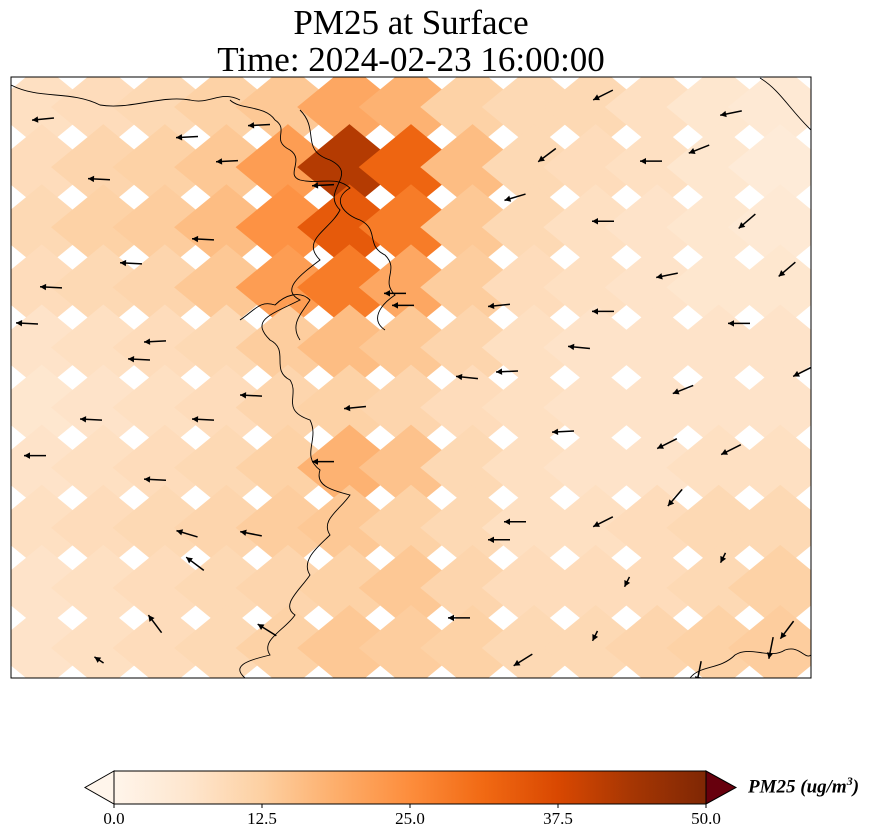 This screenshot has height=839, width=884. Describe the element at coordinates (312, 215) in the screenshot. I see `coastline-inlet` at that location.